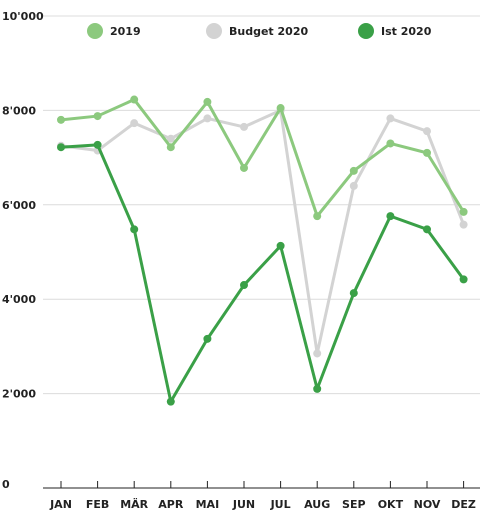 This screenshot has width=486, height=521. Describe the element at coordinates (406, 31) in the screenshot. I see `legend-label: Ist 2020` at that location.